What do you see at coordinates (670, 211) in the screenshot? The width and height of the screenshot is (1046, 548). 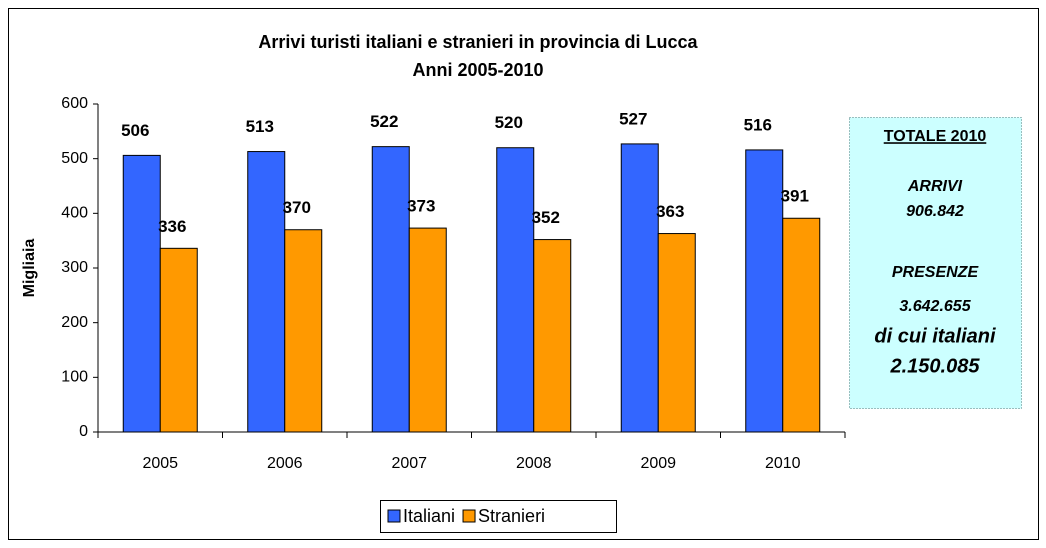 I see `data-label: 363` at bounding box center [670, 211].